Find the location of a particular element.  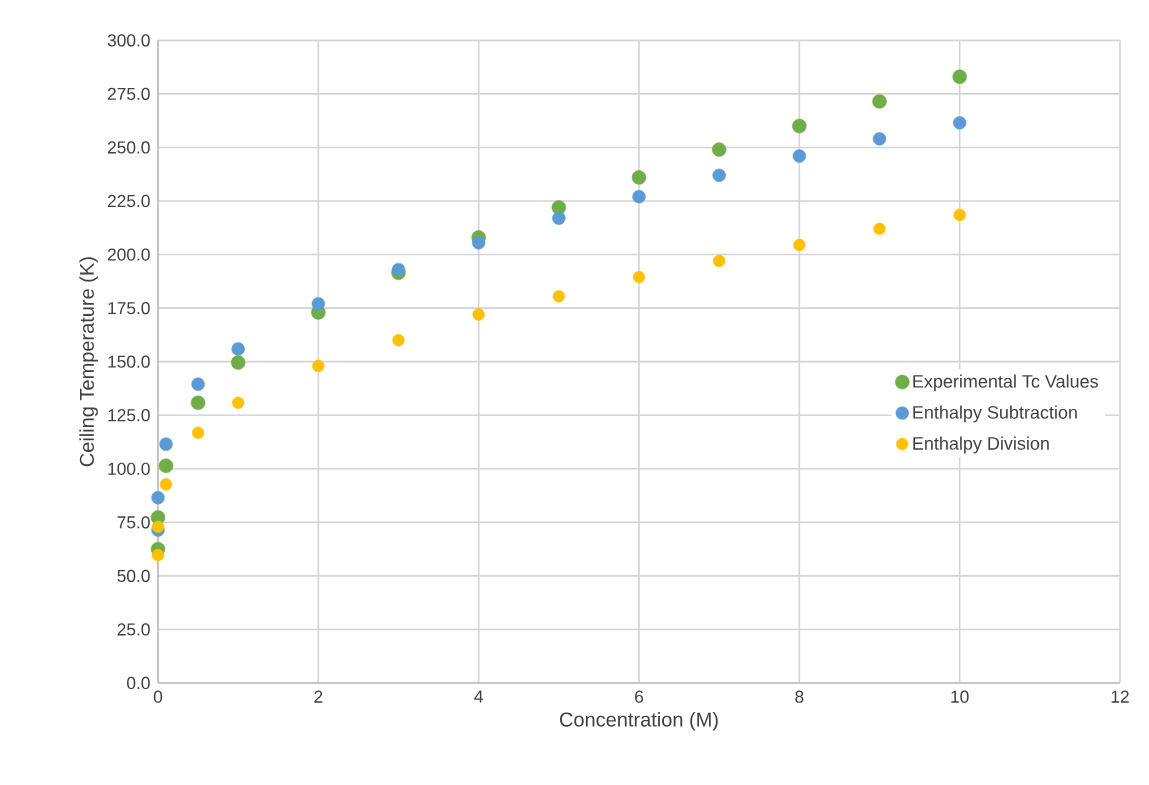

y-tick-label: 125.0 is located at coordinates (129, 415).